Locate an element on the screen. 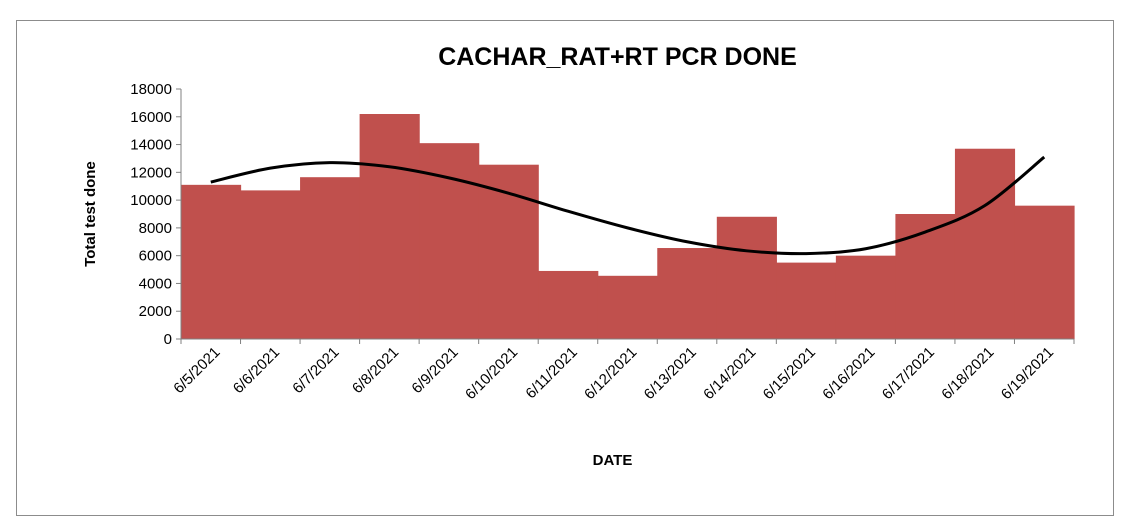 Image resolution: width=1130 pixels, height=528 pixels. x-tick-label: 6/7/2021 is located at coordinates (315, 370).